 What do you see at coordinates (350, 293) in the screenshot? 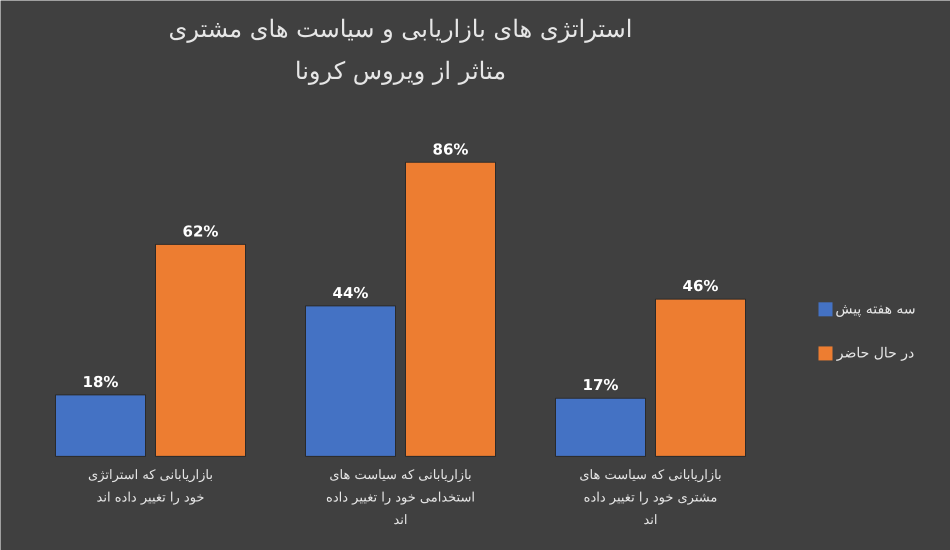
I see `data-label: 44%` at bounding box center [350, 293].